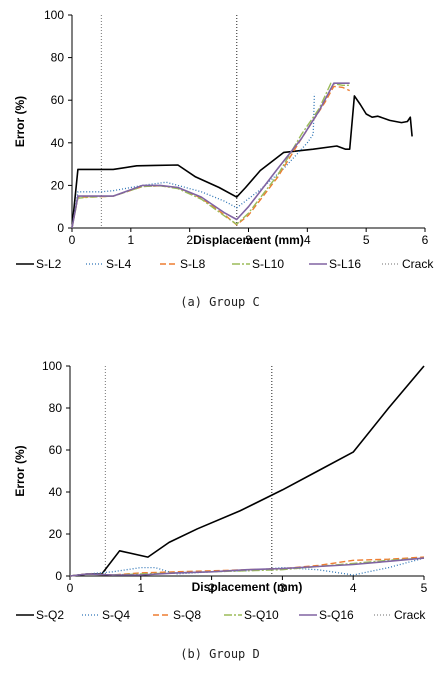 Image resolution: width=441 pixels, height=700 pixels. What do you see at coordinates (193, 161) in the screenshot?
I see `series-line-s-l4` at bounding box center [193, 161].